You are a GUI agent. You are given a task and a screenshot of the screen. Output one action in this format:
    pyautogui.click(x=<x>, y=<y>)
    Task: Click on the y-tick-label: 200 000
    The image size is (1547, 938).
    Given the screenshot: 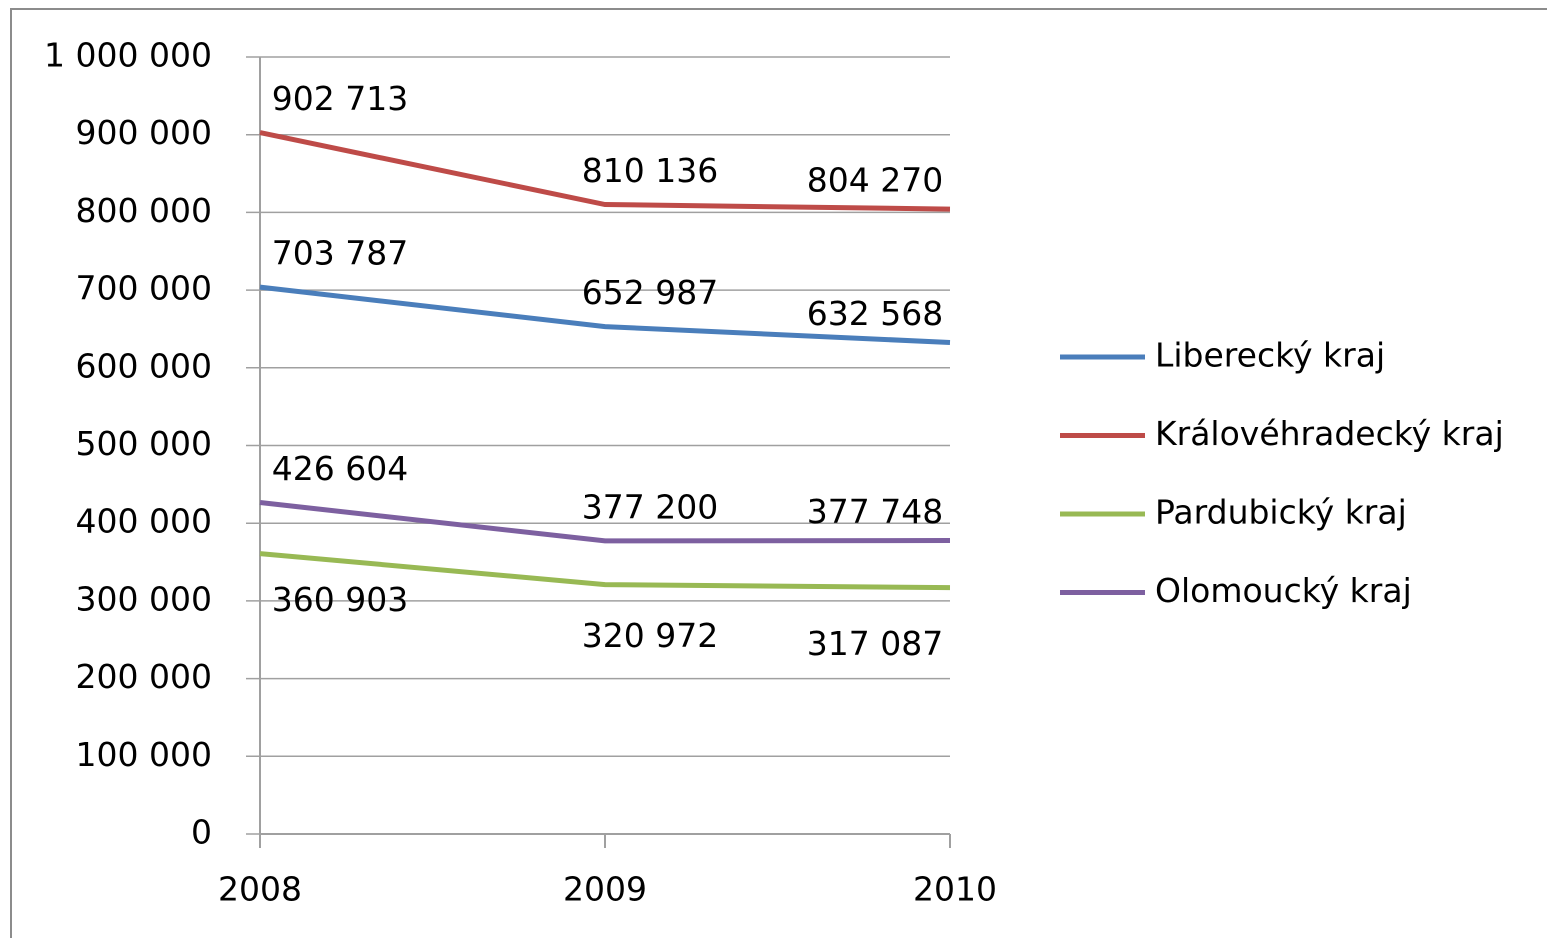 What is the action you would take?
    pyautogui.click(x=144, y=676)
    